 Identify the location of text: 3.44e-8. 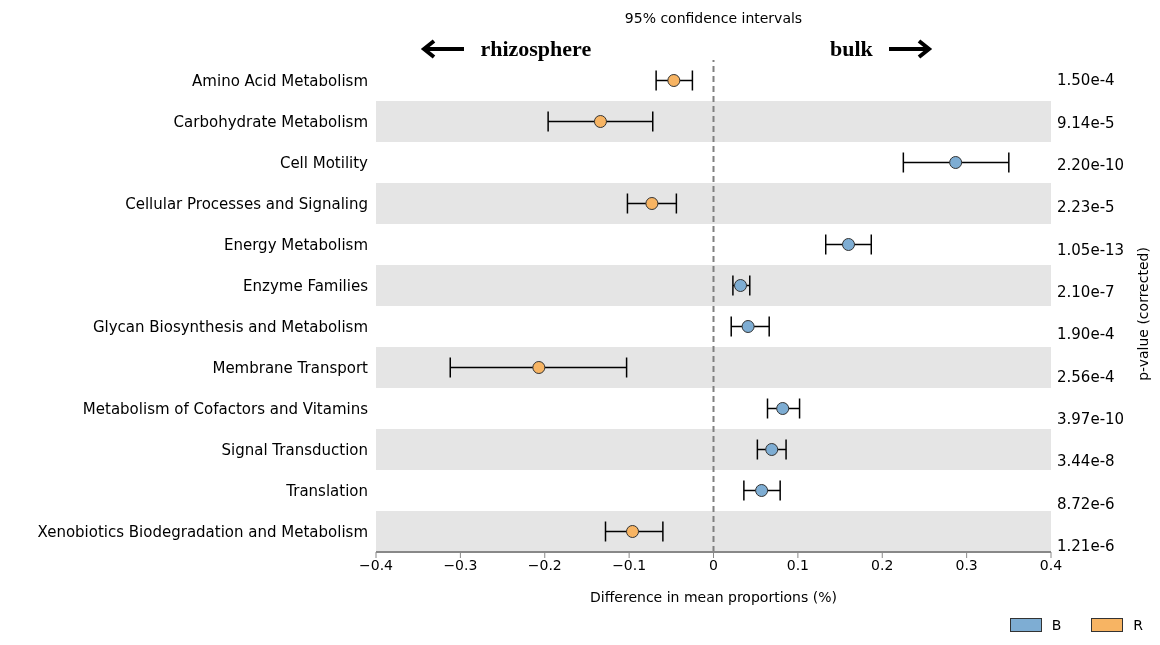
(1086, 461).